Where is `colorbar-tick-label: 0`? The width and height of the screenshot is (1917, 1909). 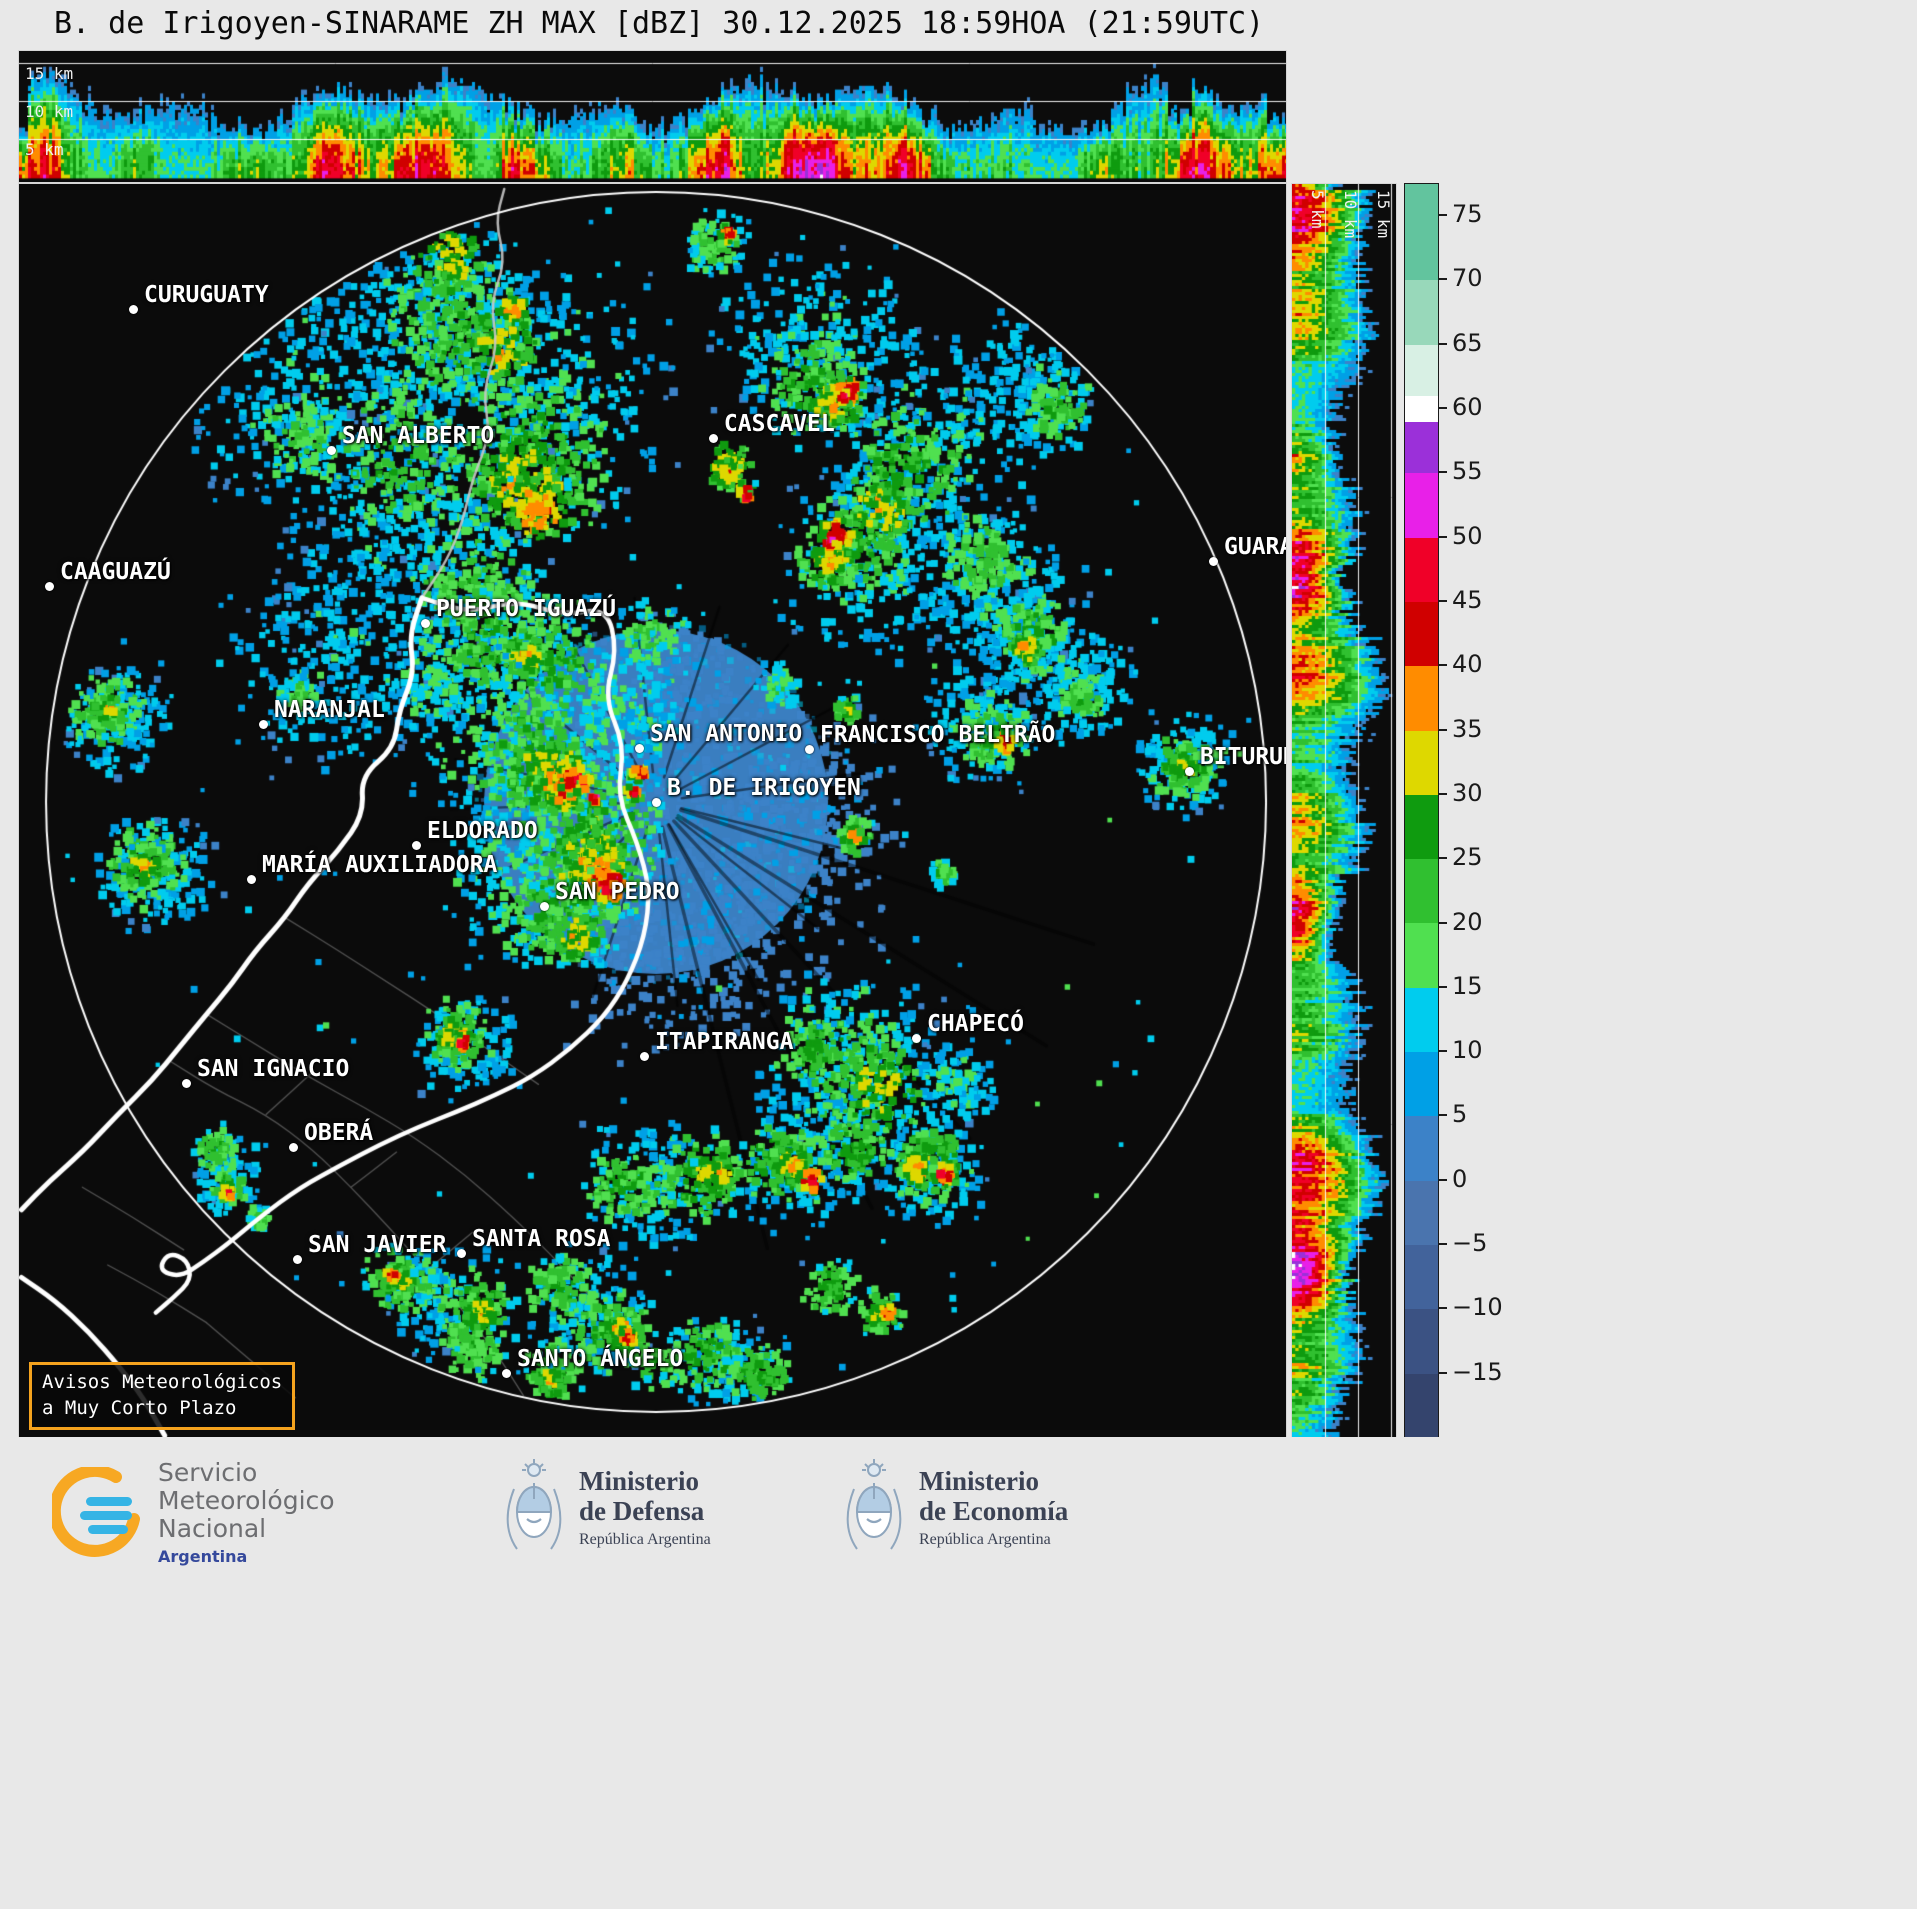 colorbar-tick-label: 0 is located at coordinates (1460, 1178).